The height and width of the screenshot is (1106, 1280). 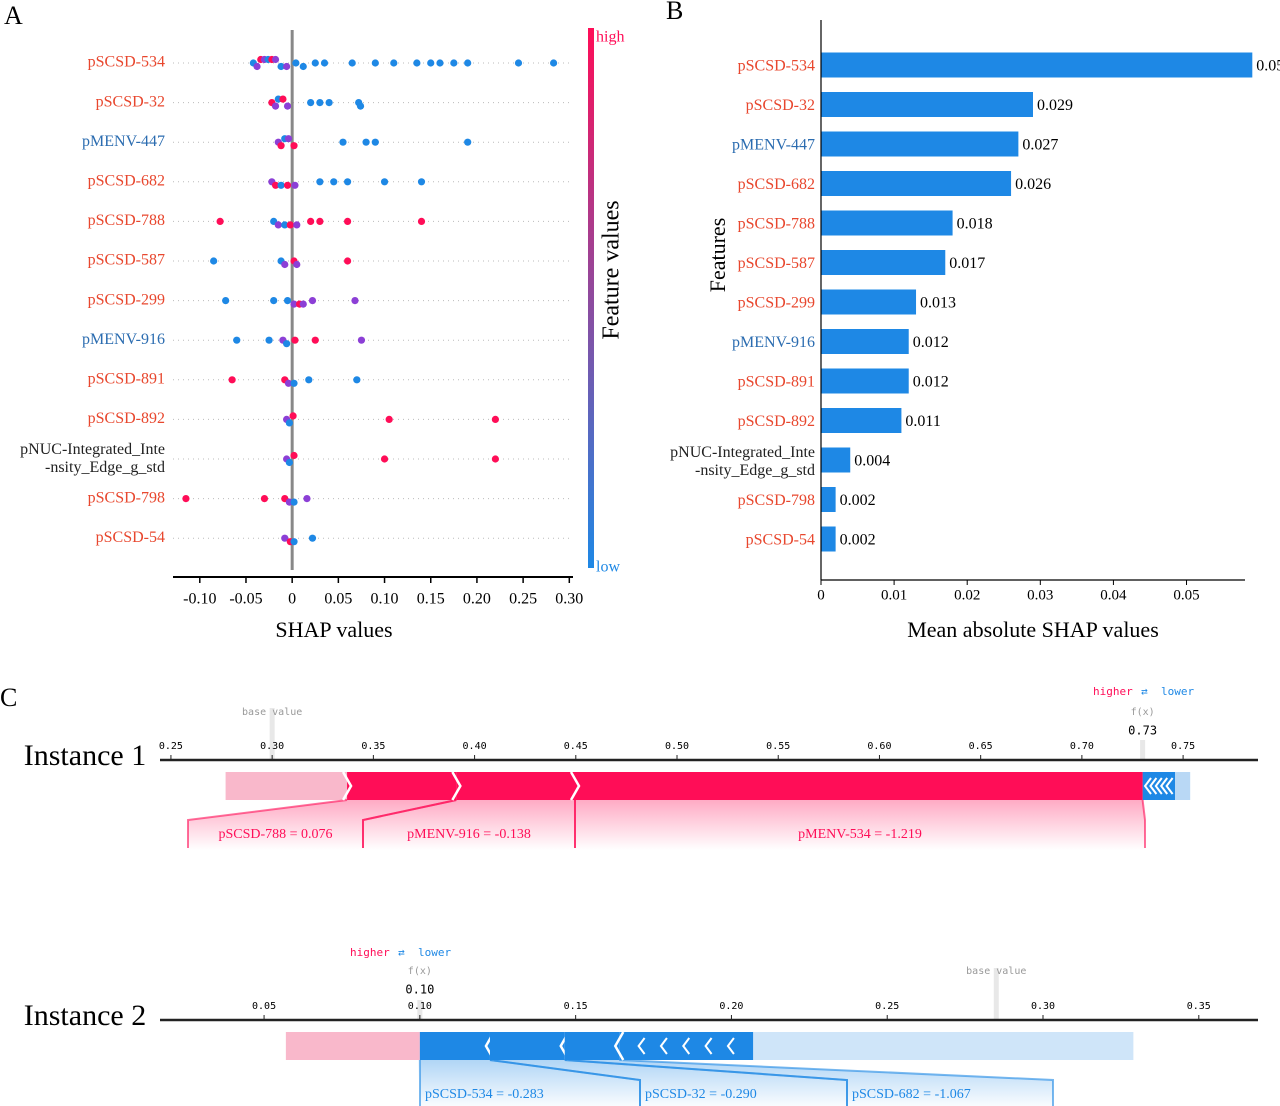 What do you see at coordinates (13, 15) in the screenshot?
I see `panel-label: A` at bounding box center [13, 15].